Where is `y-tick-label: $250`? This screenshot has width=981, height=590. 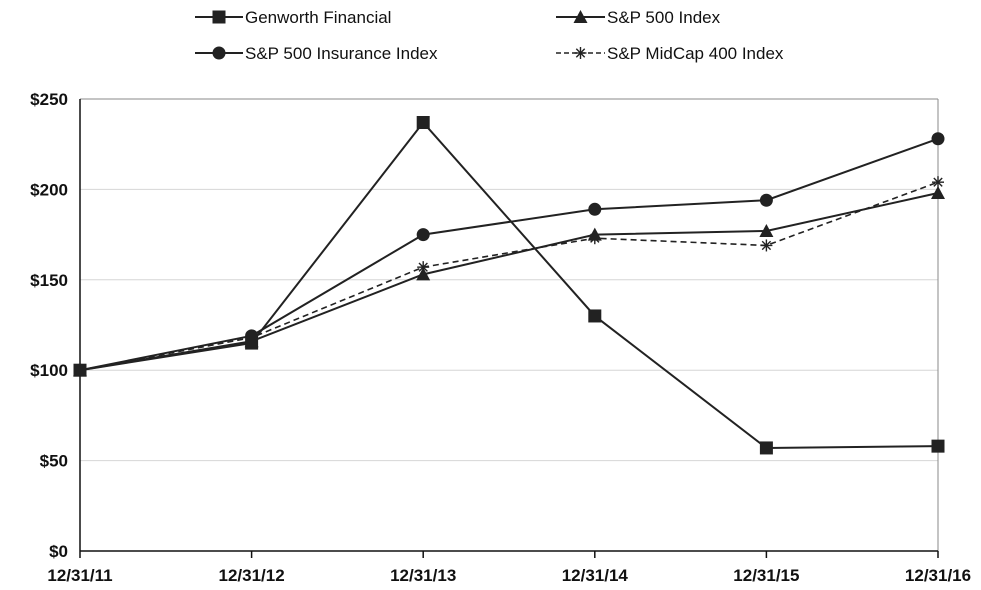 y-tick-label: $250 is located at coordinates (49, 99).